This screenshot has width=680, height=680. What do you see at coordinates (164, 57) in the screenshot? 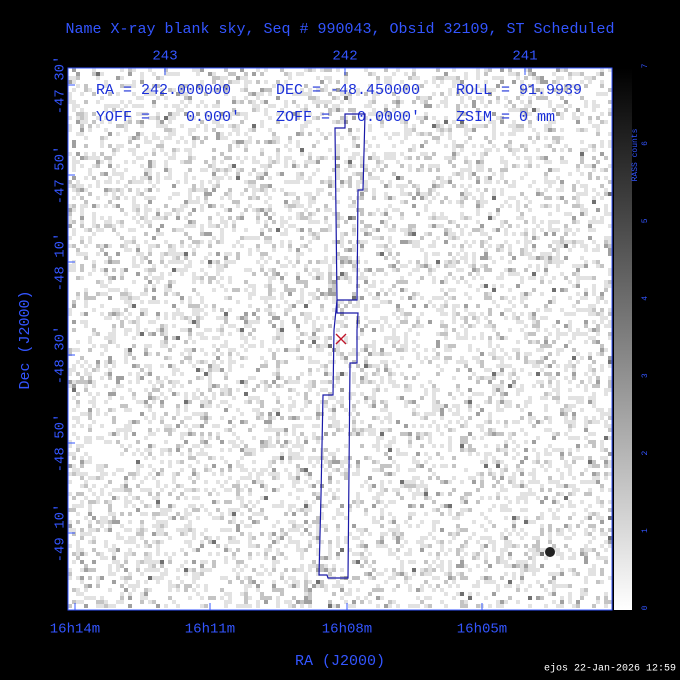
I see `top-tick-label: 243` at bounding box center [164, 57].